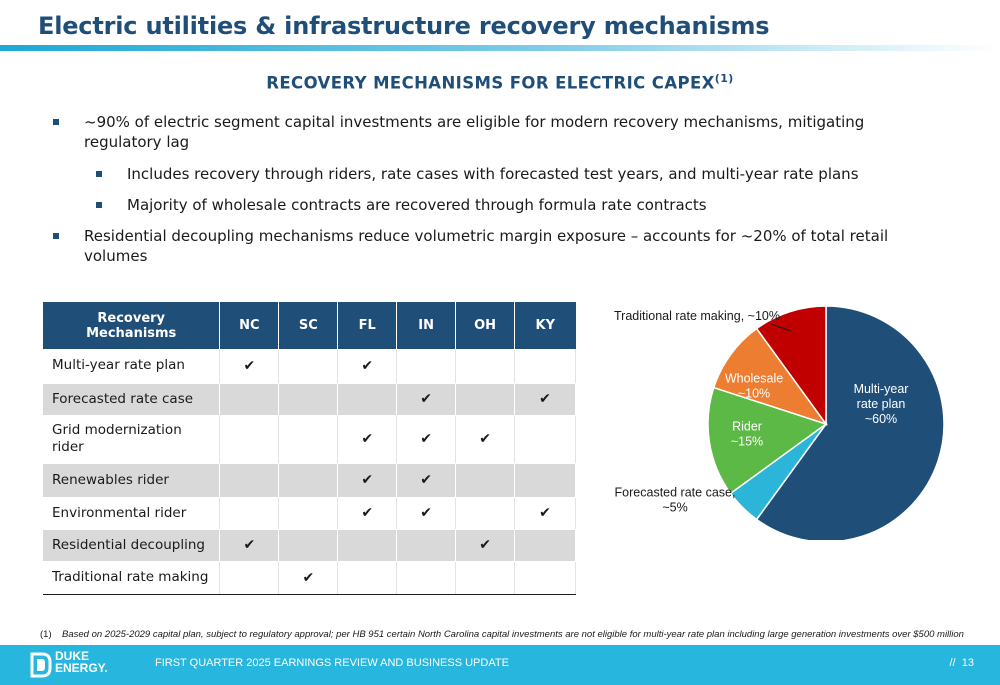 The width and height of the screenshot is (1000, 685). Describe the element at coordinates (747, 427) in the screenshot. I see `pie-slice-label-line: Rider` at that location.